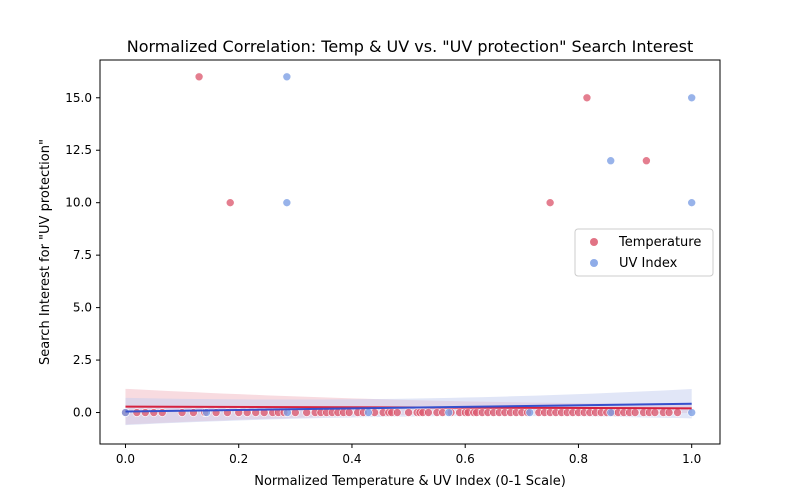 The width and height of the screenshot is (800, 500). Describe the element at coordinates (78, 150) in the screenshot. I see `y-tick-label: 12.5` at that location.